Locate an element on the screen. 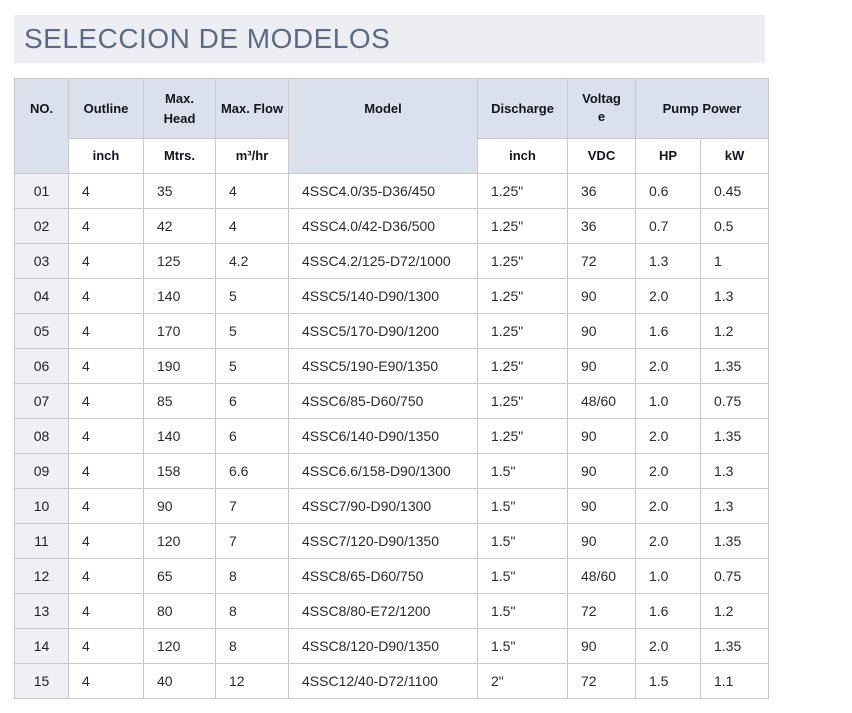 Image resolution: width=852 pixels, height=713 pixels. cell-kw: 1.1 is located at coordinates (734, 681).